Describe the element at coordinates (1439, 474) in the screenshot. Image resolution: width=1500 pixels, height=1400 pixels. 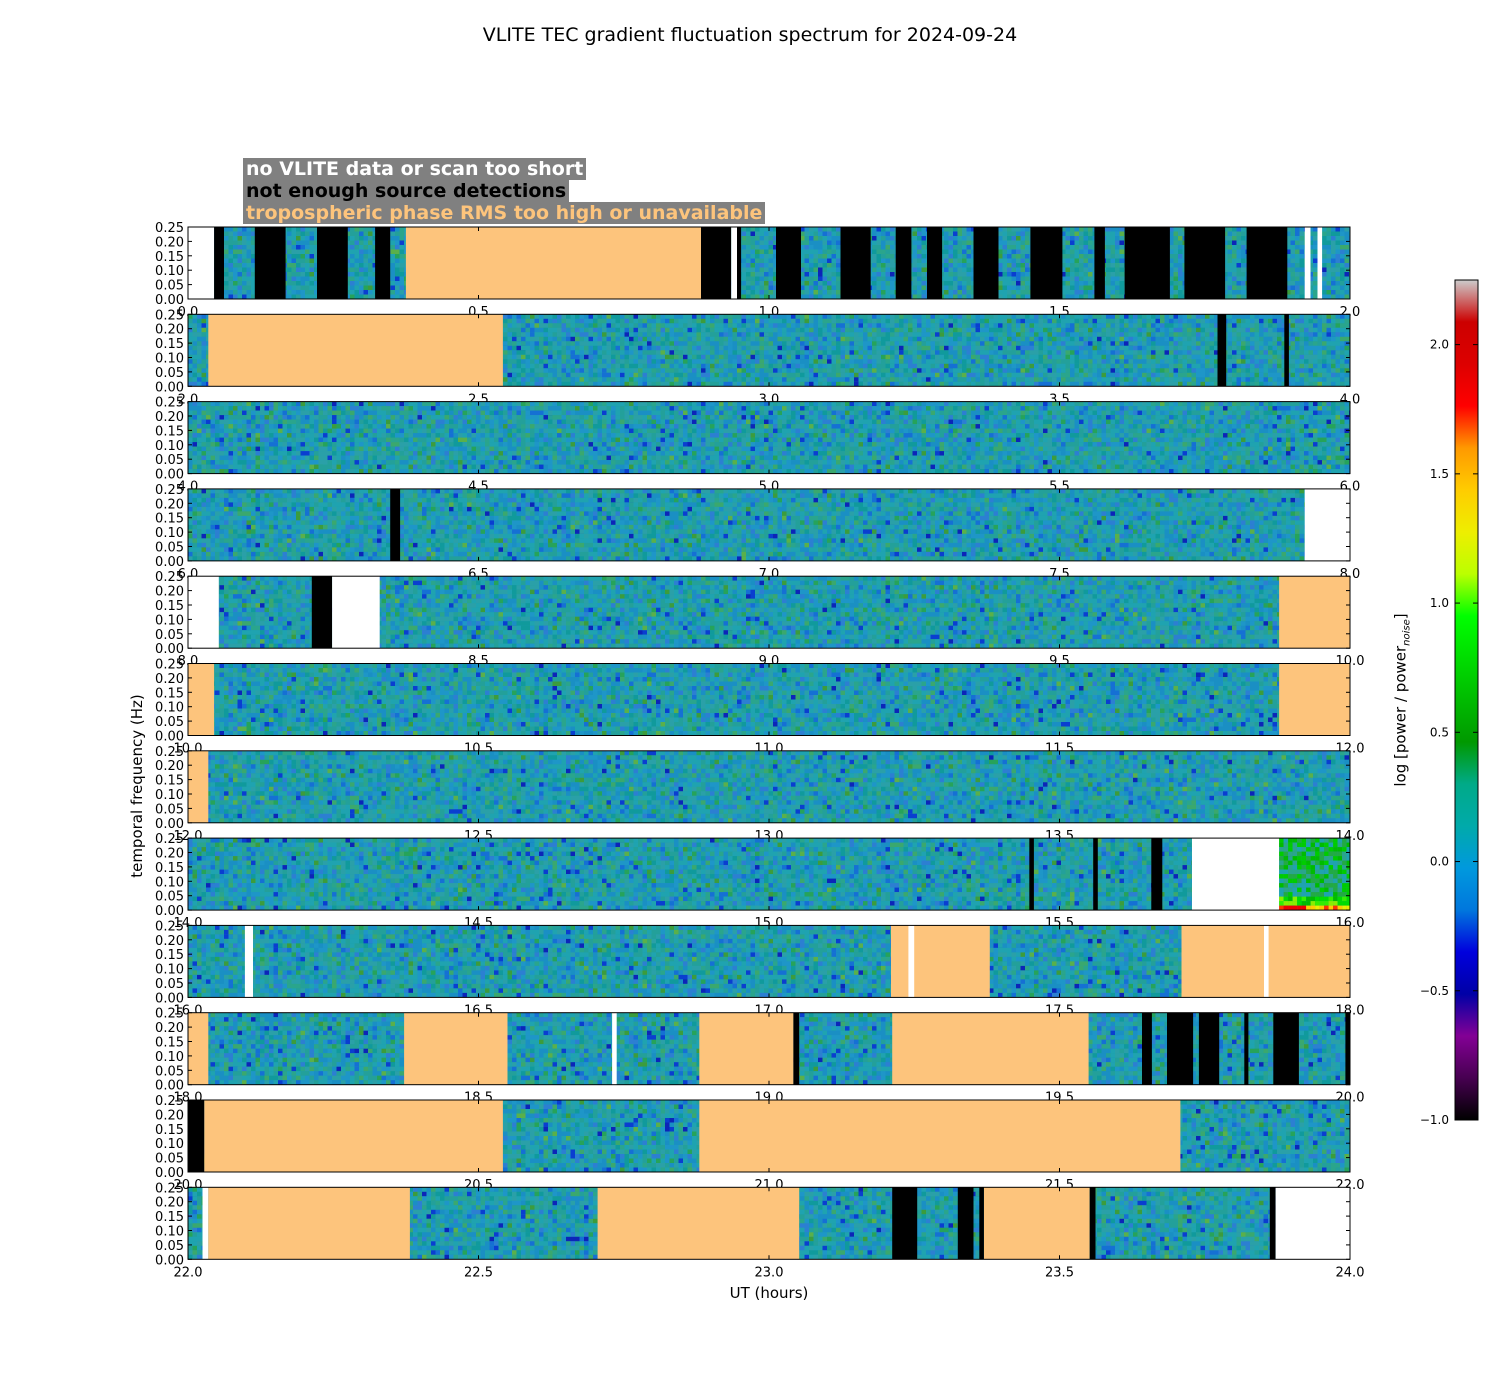
I see `colorbar-tick-label: 1.5` at that location.